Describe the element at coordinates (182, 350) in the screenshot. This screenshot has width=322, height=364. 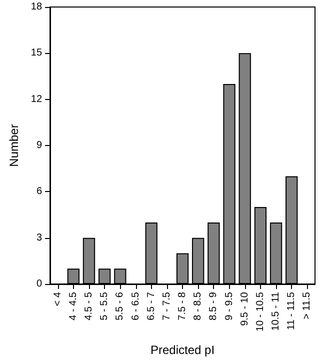
I see `x-axis-title: Predicted pI` at that location.